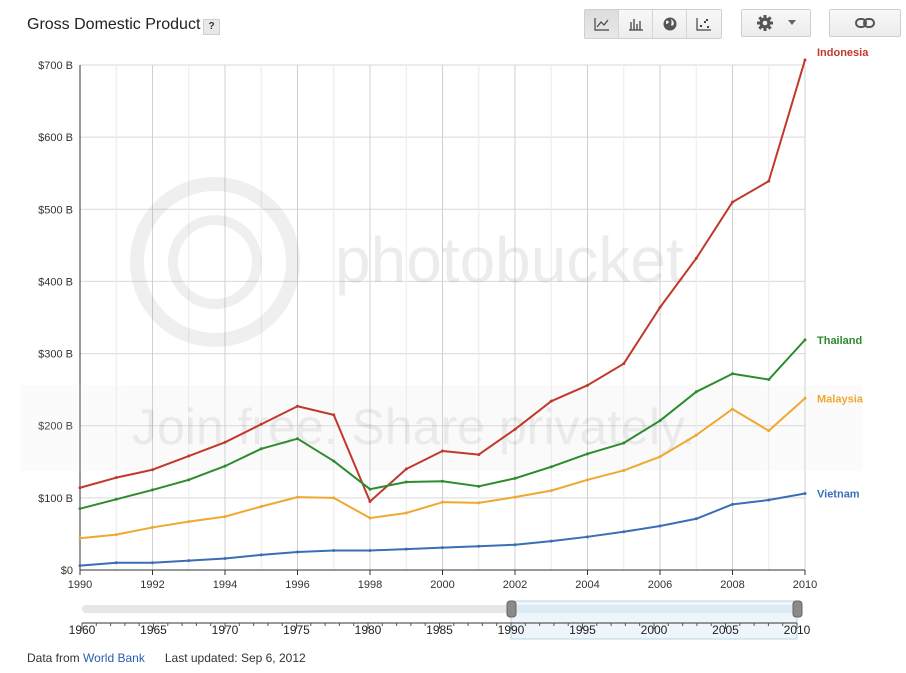 The width and height of the screenshot is (906, 673). I want to click on x-tick-label: 2002, so click(515, 585).